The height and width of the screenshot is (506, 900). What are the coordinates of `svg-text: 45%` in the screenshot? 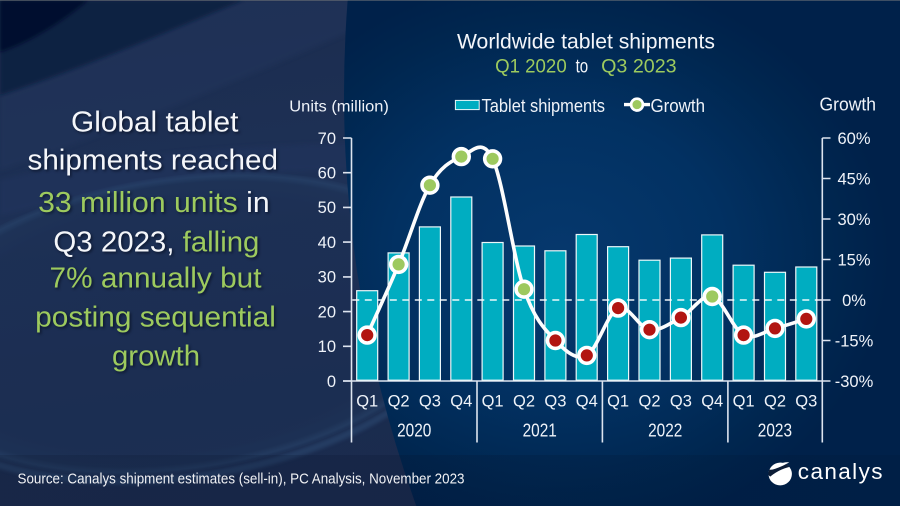 It's located at (853, 179).